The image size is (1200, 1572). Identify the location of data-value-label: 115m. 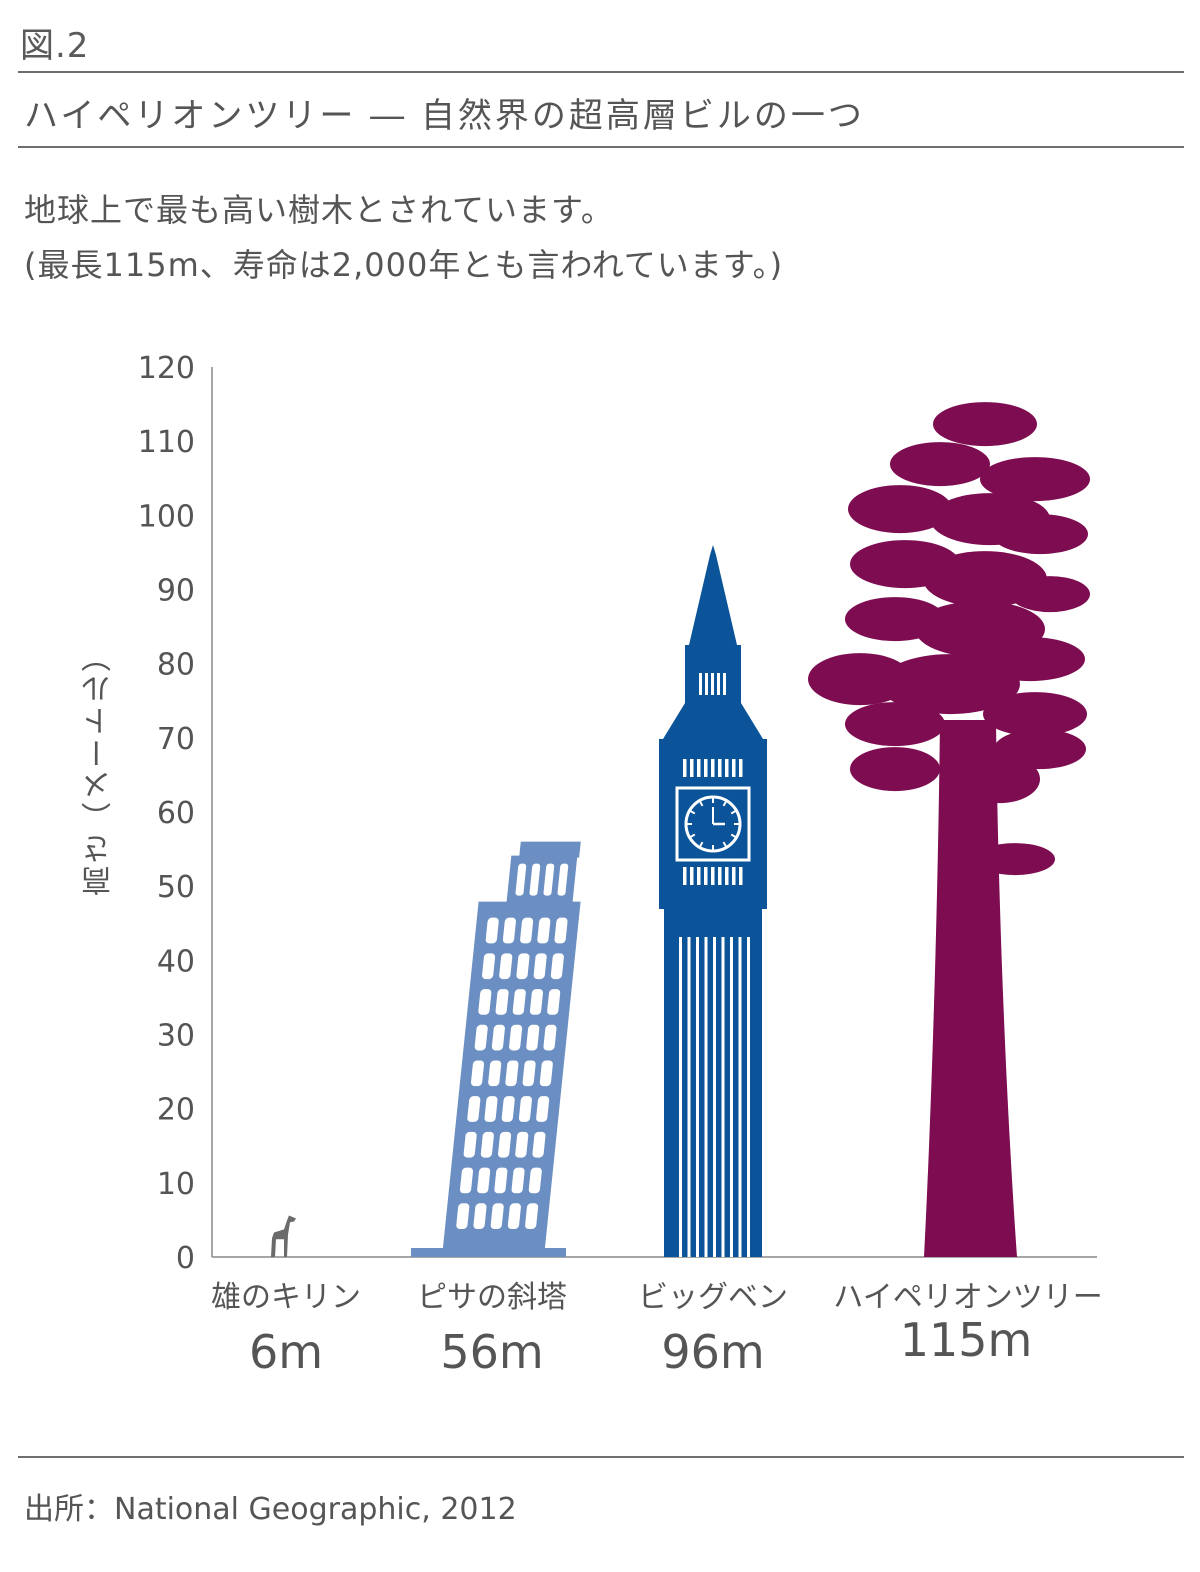
(966, 1340).